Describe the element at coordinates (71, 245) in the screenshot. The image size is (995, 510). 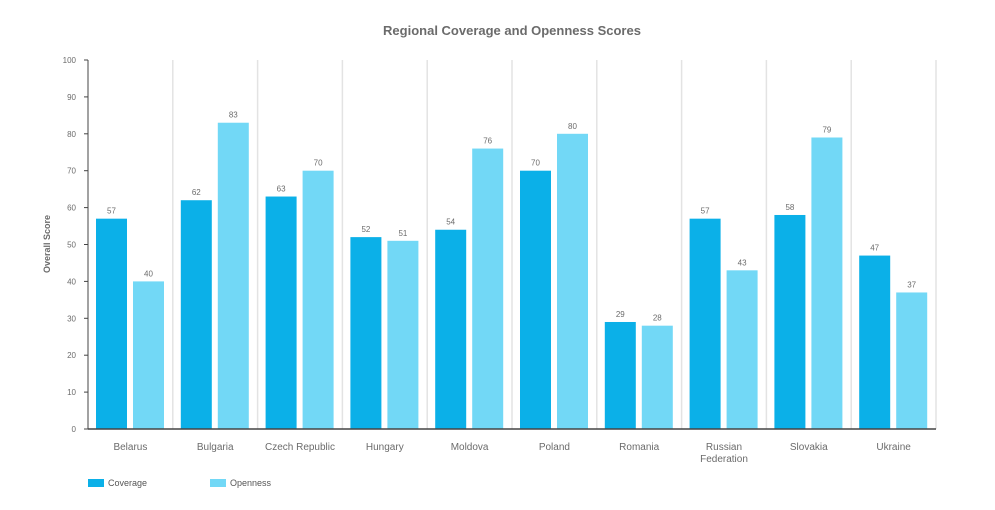
I see `y-tick-label: 50` at that location.